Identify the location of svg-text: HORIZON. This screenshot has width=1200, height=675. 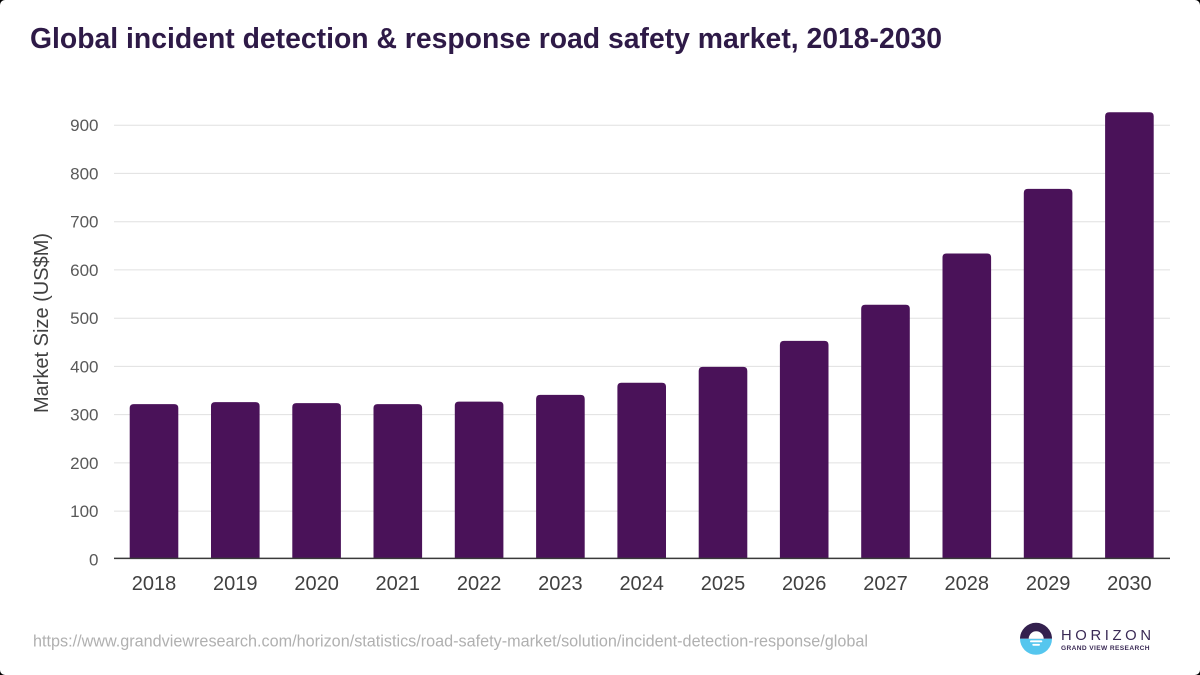
(1106, 636).